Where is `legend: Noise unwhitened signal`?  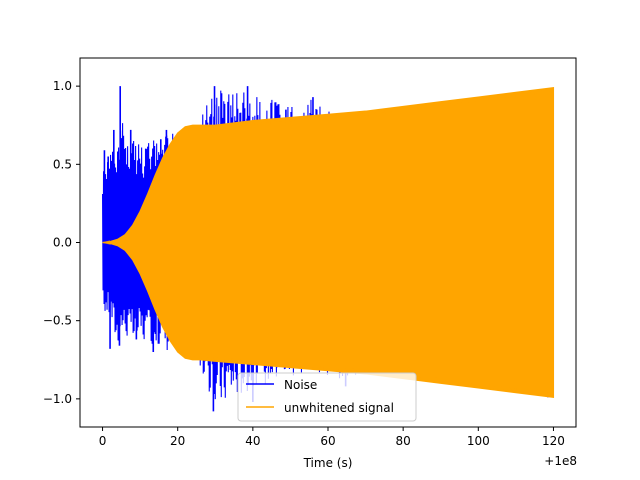 legend: Noise unwhitened signal is located at coordinates (327, 397).